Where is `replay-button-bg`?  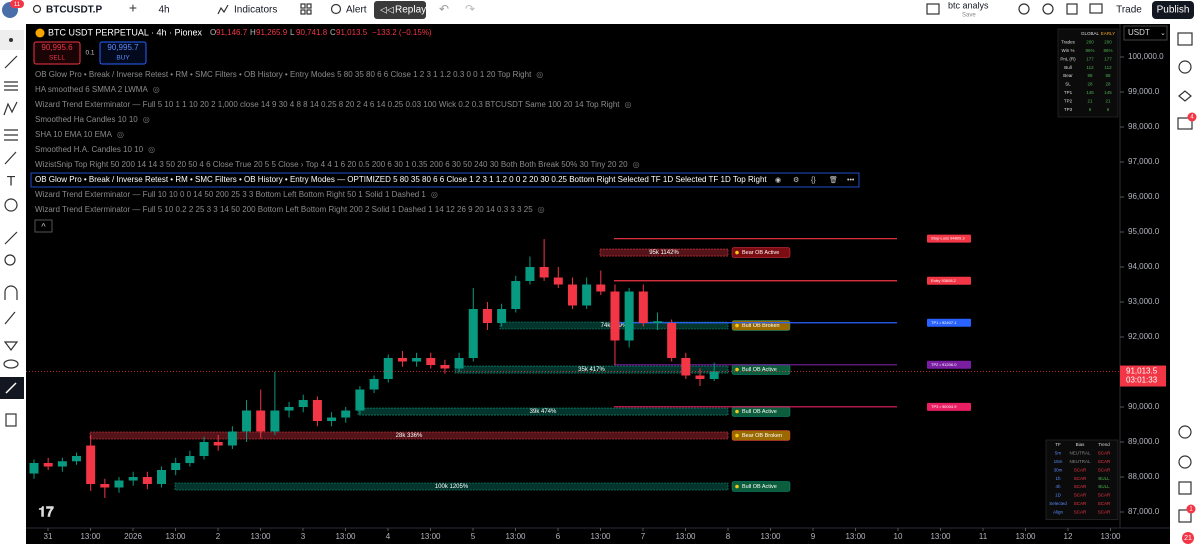 replay-button-bg is located at coordinates (400, 10).